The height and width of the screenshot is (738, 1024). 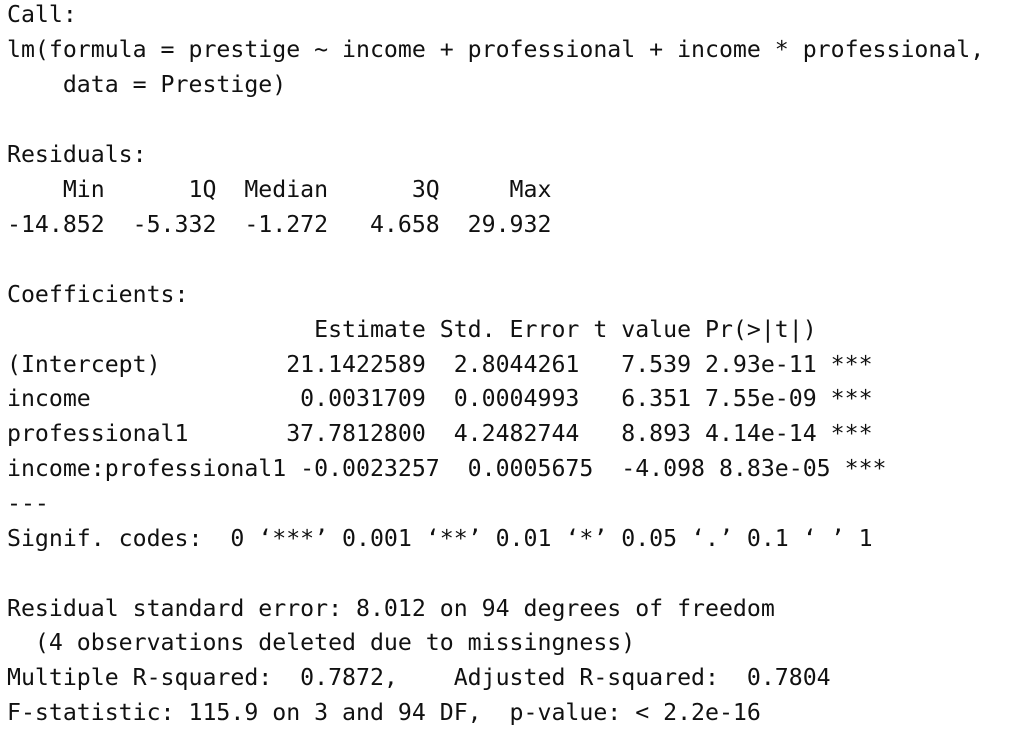 I want to click on call-heading: Call:, so click(x=42, y=14).